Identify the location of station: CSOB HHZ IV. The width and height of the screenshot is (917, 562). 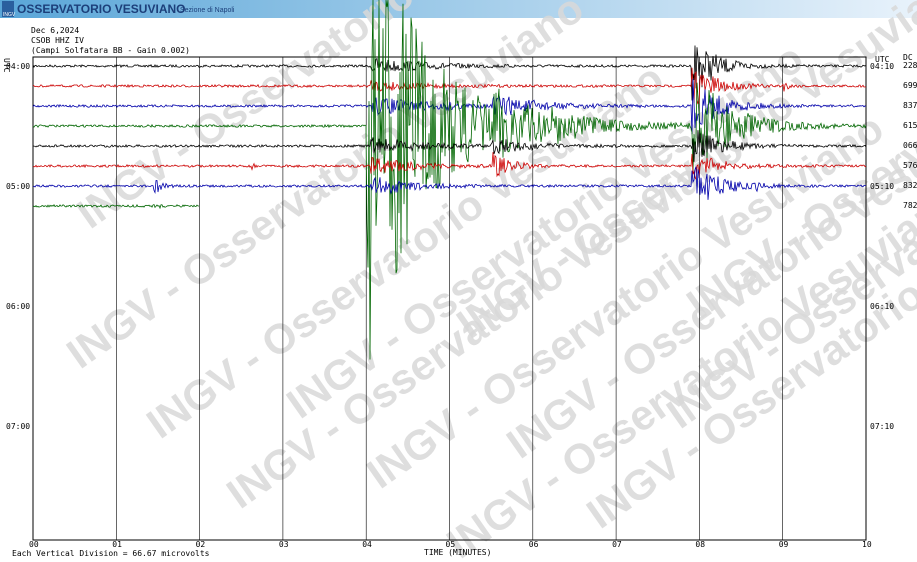
(57, 40).